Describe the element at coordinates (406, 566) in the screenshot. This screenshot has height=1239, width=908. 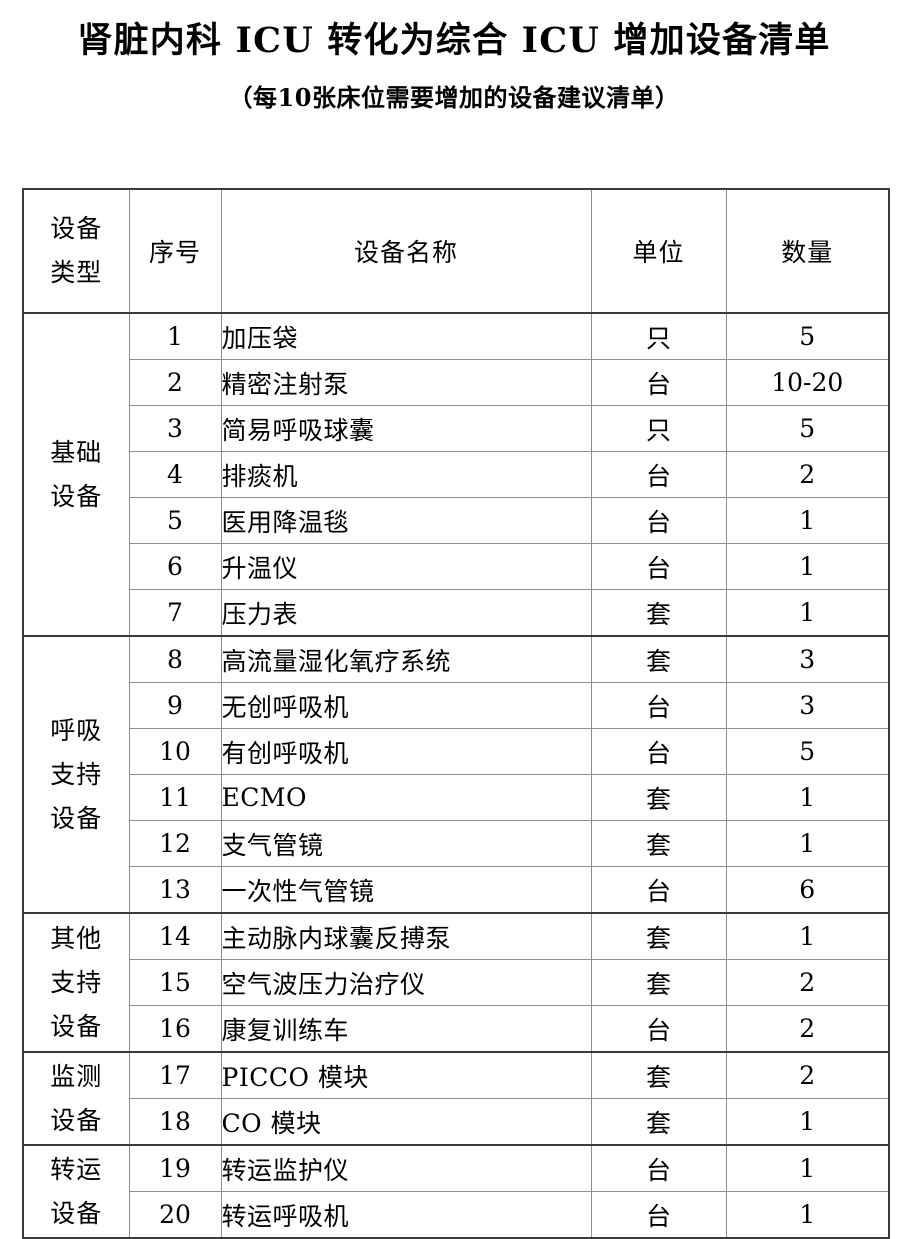
I see `cell-equipment-name: 升温仪` at that location.